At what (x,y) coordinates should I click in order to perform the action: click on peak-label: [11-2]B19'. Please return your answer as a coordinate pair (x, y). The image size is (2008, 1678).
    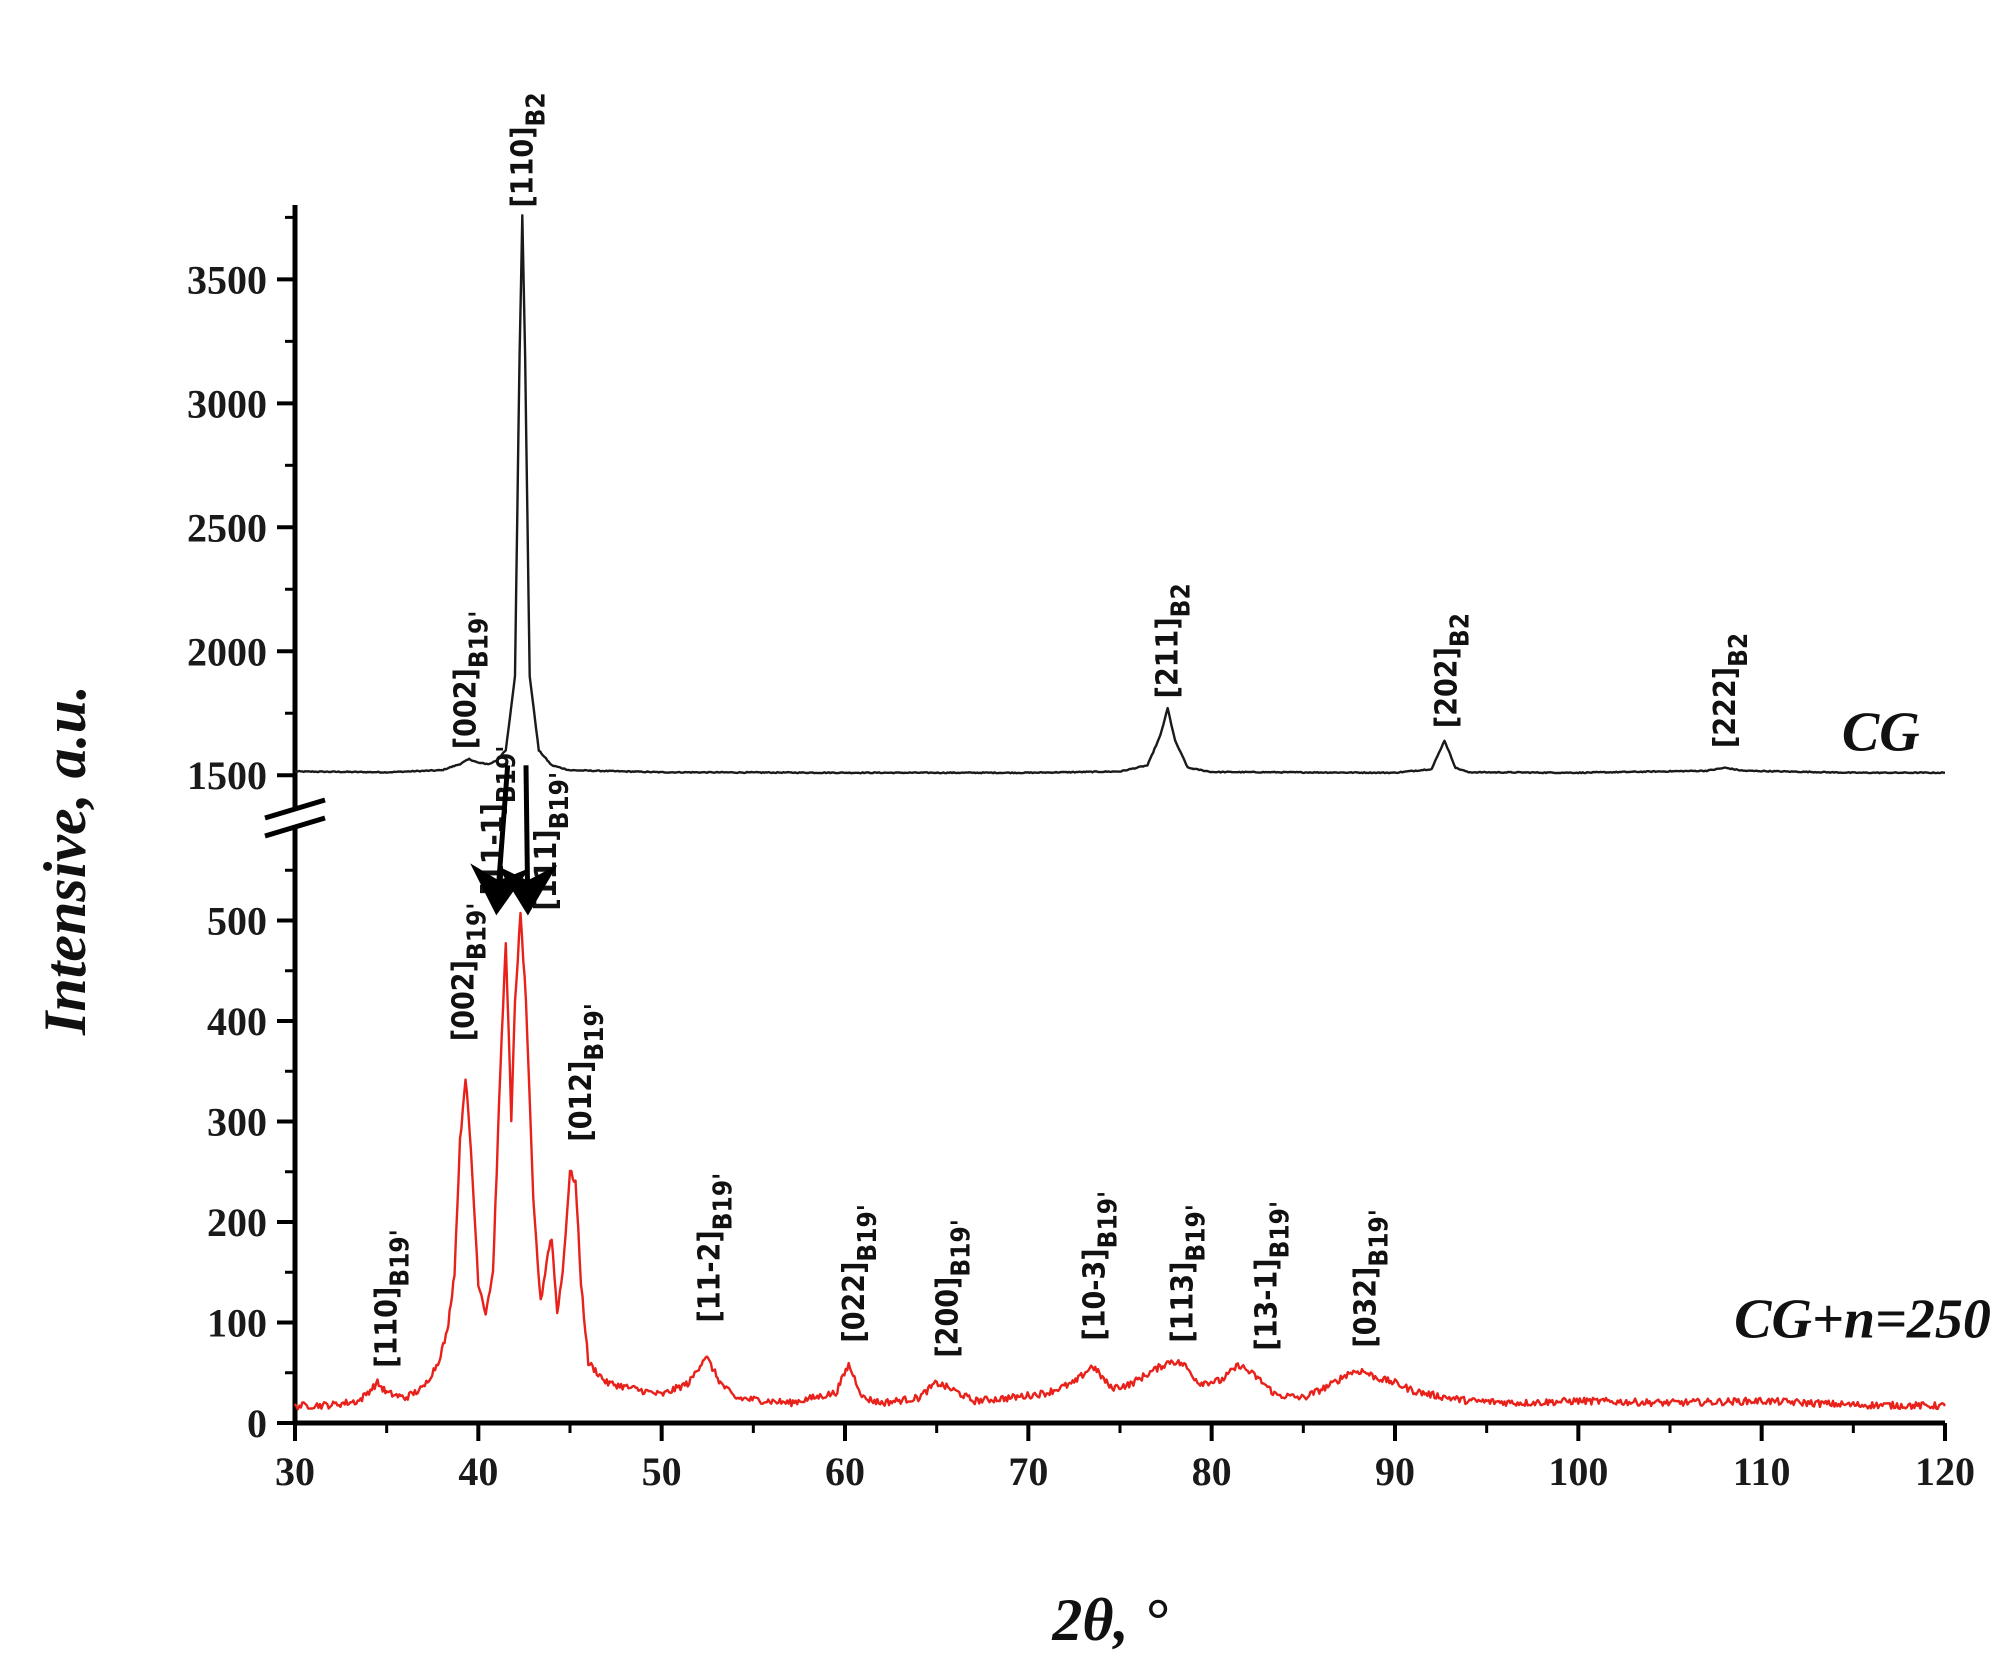
    Looking at the image, I should click on (715, 1248).